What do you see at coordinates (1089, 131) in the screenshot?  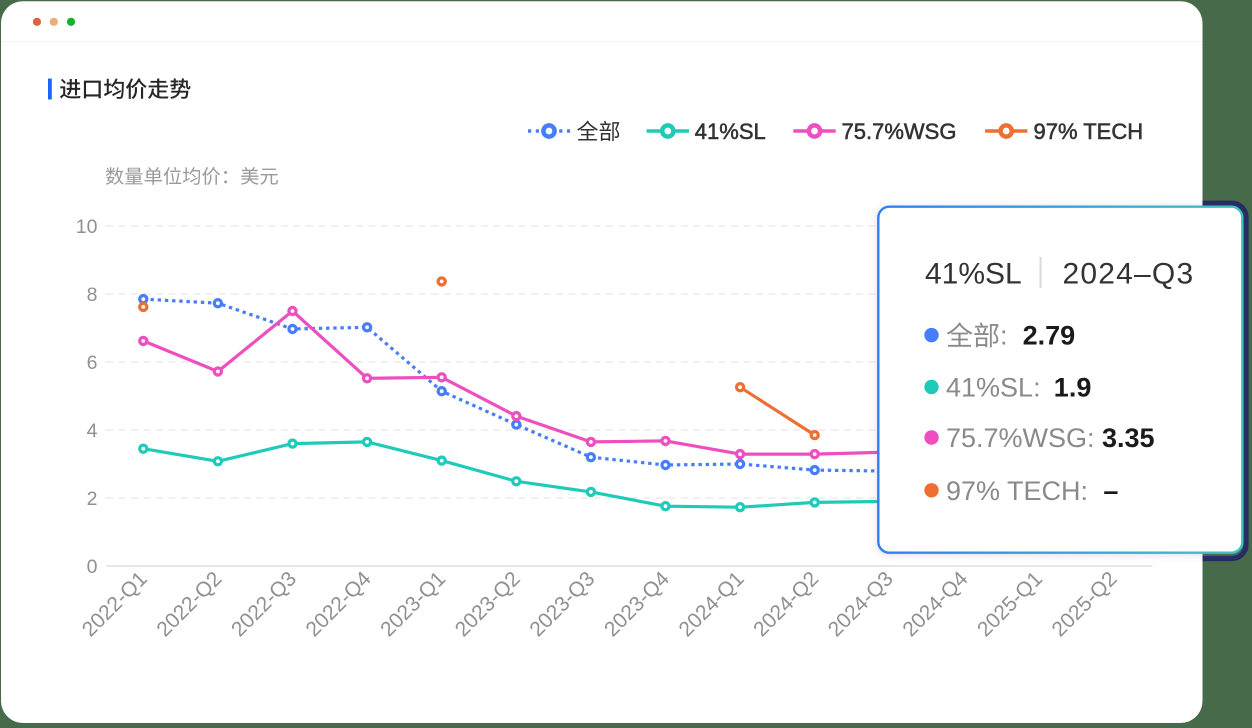 I see `svg-text: 97% TECH` at bounding box center [1089, 131].